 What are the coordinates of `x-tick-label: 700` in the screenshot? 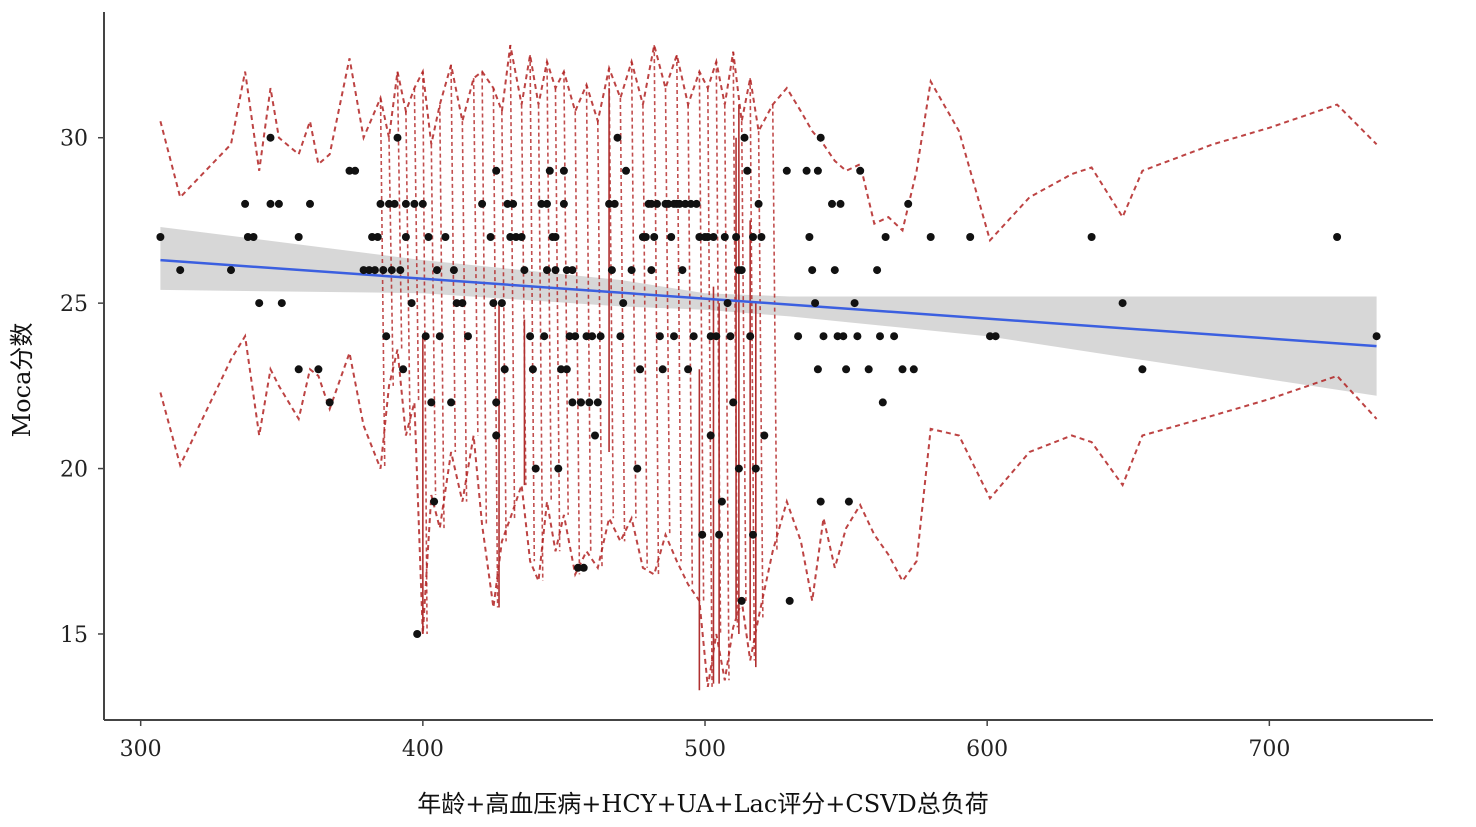 It's located at (1269, 749).